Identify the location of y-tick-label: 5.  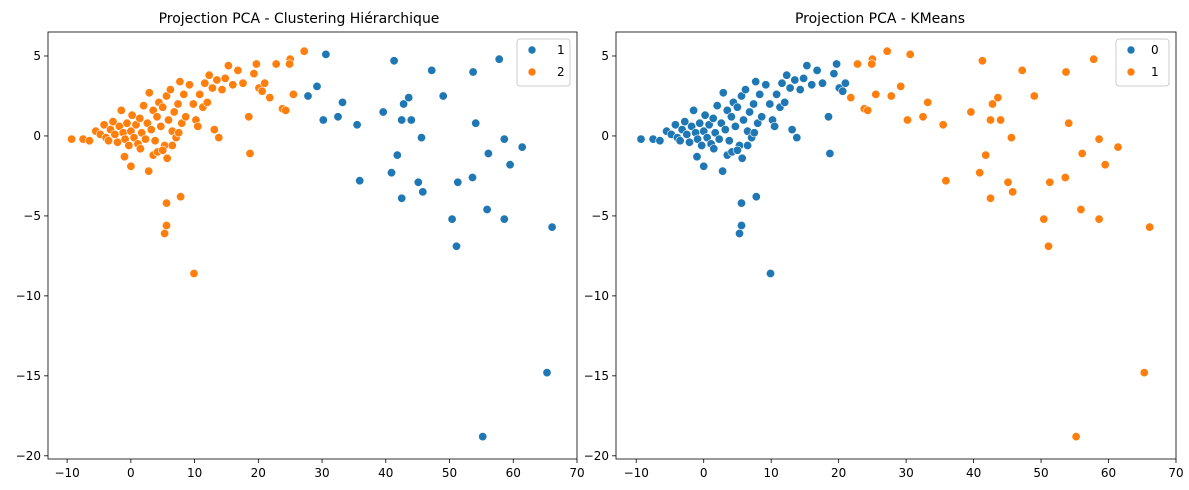
(605, 56).